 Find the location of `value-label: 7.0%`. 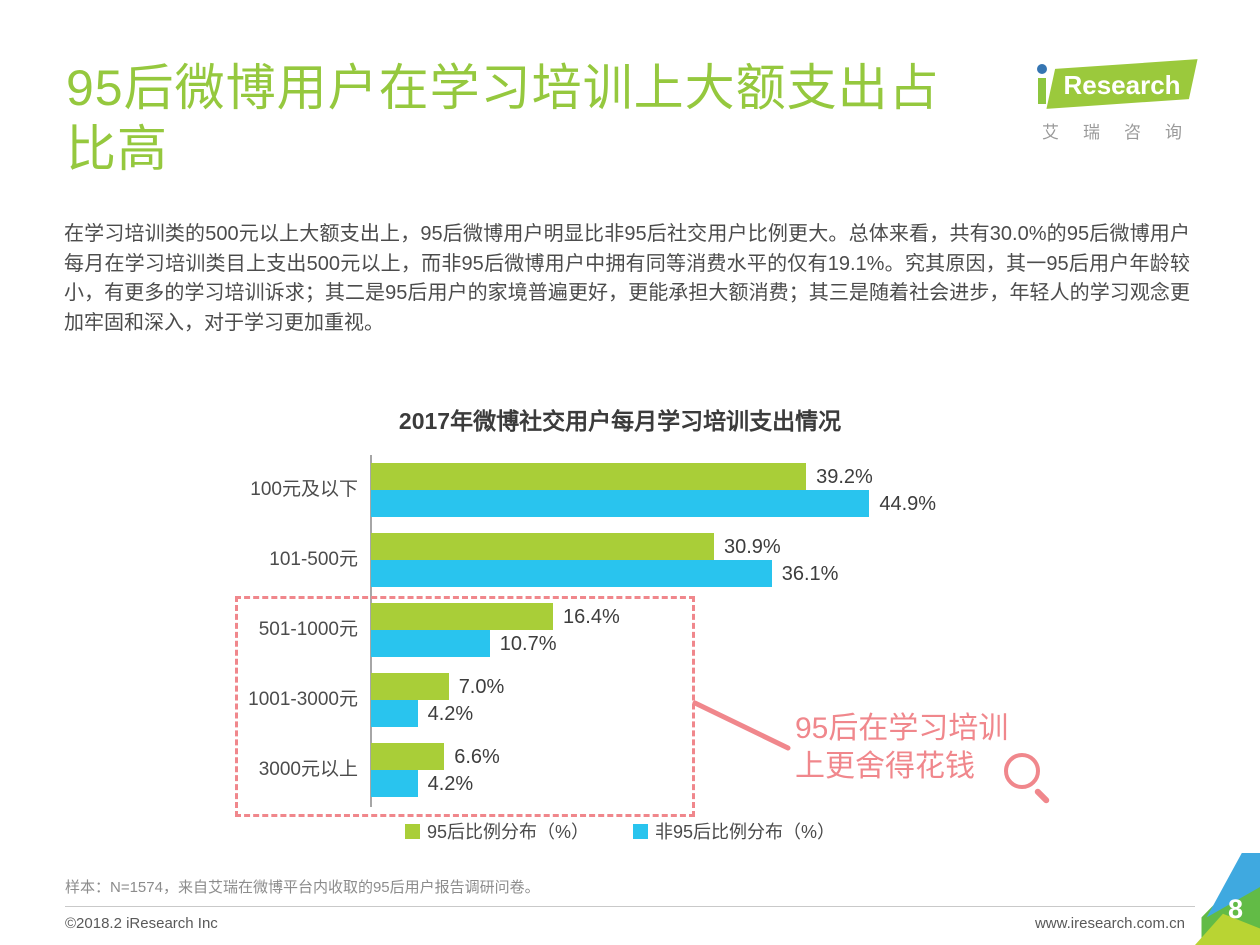

value-label: 7.0% is located at coordinates (481, 687).